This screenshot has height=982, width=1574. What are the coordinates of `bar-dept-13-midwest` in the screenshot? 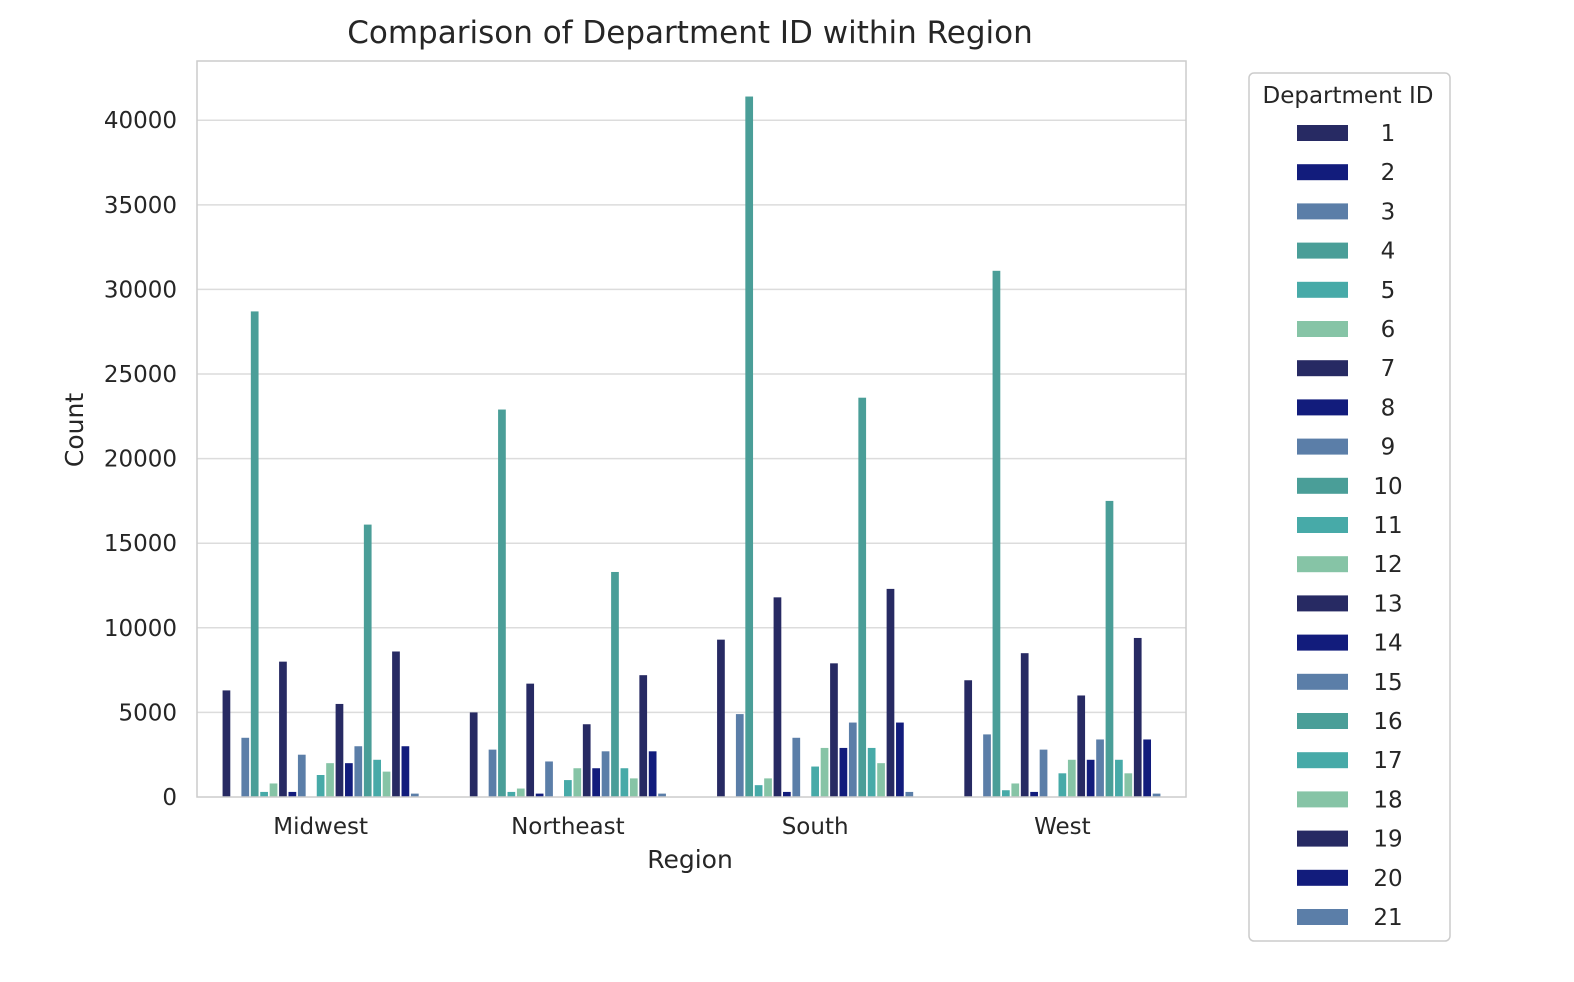 It's located at (339, 750).